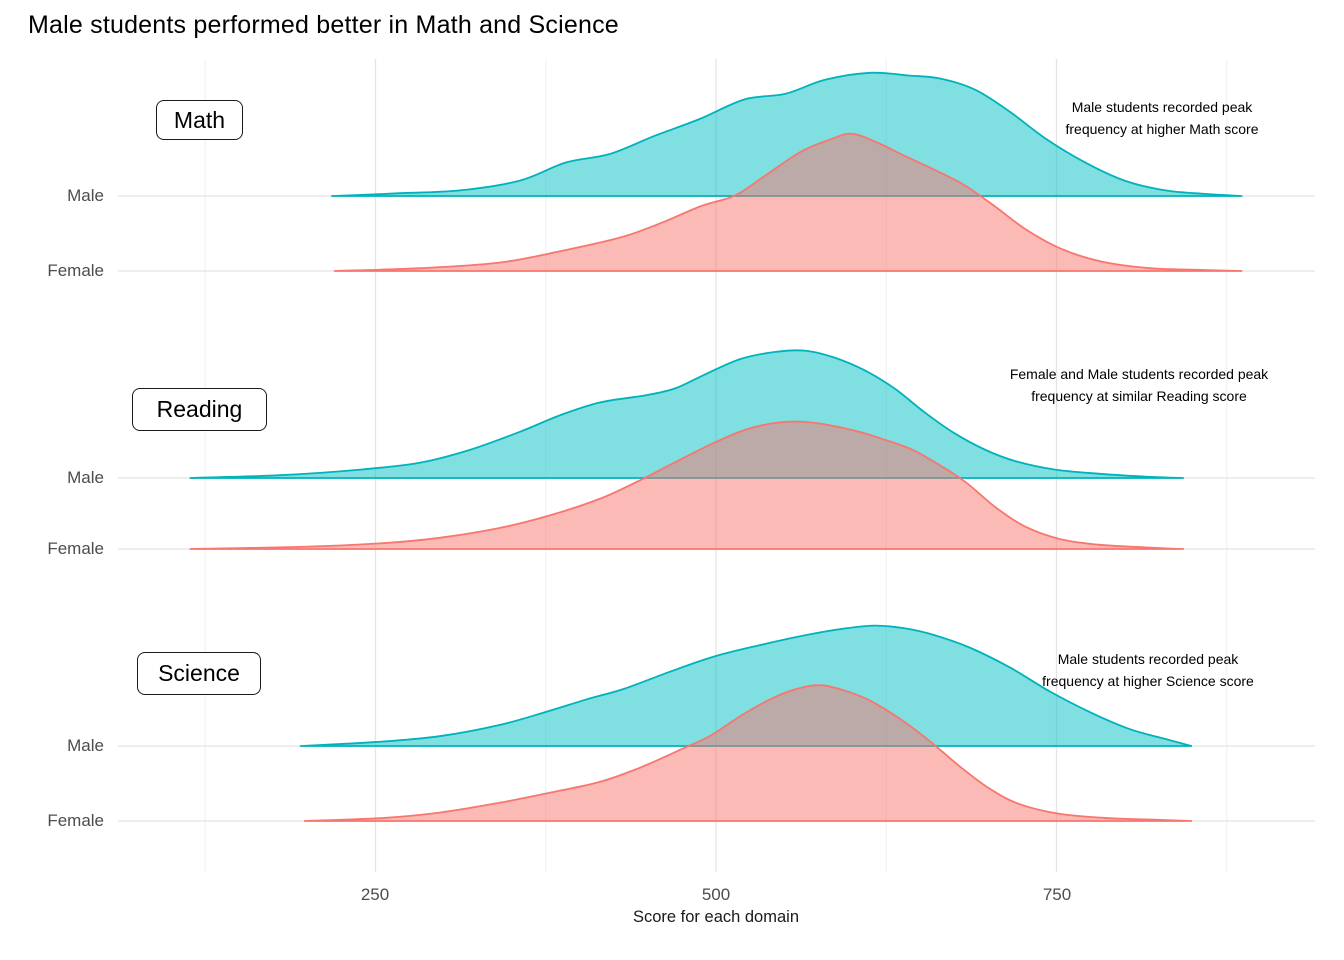 The image size is (1344, 960). Describe the element at coordinates (75, 548) in the screenshot. I see `y-axis-label-reading-female: Female` at that location.